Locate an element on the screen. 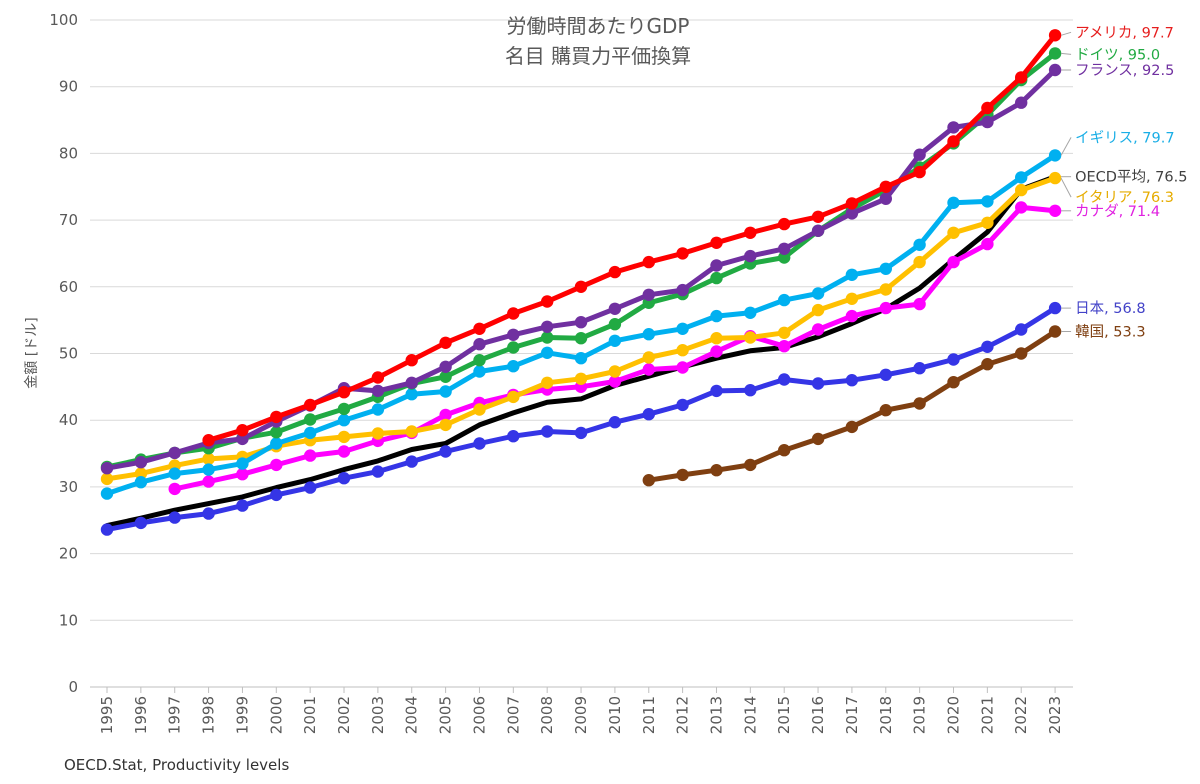 The height and width of the screenshot is (784, 1200). y-tick-label: 30 is located at coordinates (68, 487).